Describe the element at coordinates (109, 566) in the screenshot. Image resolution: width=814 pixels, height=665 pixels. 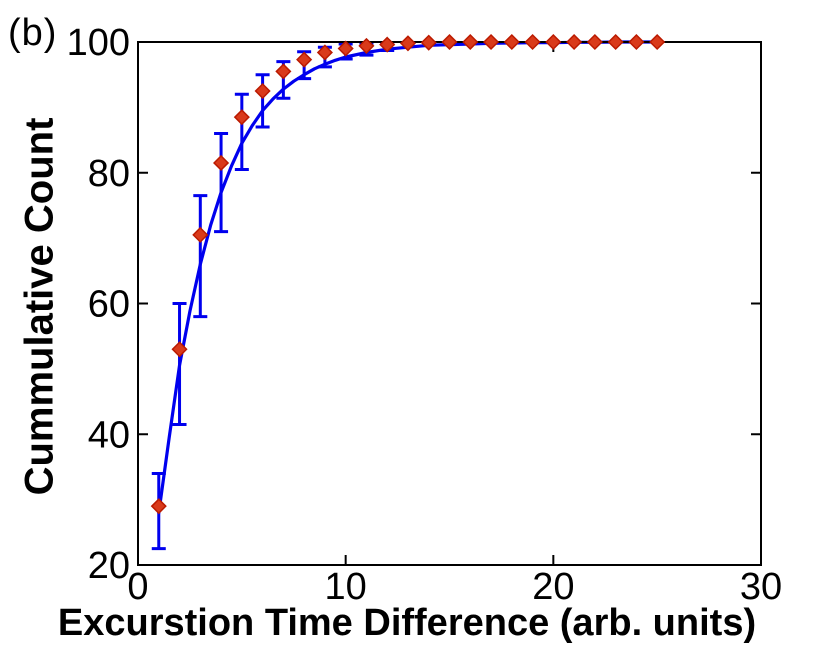
I see `y-tick-label: 20` at that location.